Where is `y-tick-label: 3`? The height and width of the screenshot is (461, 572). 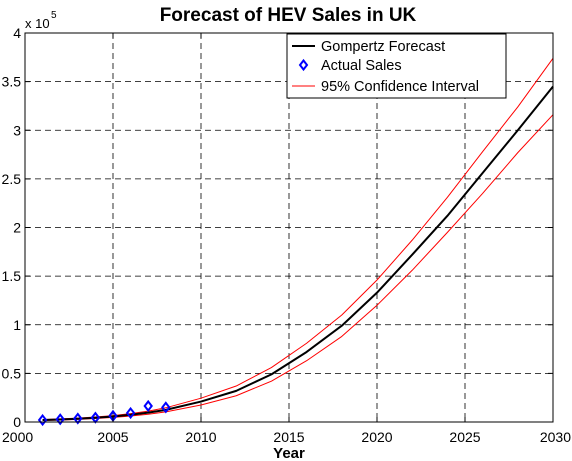 y-tick-label: 3 is located at coordinates (17, 130).